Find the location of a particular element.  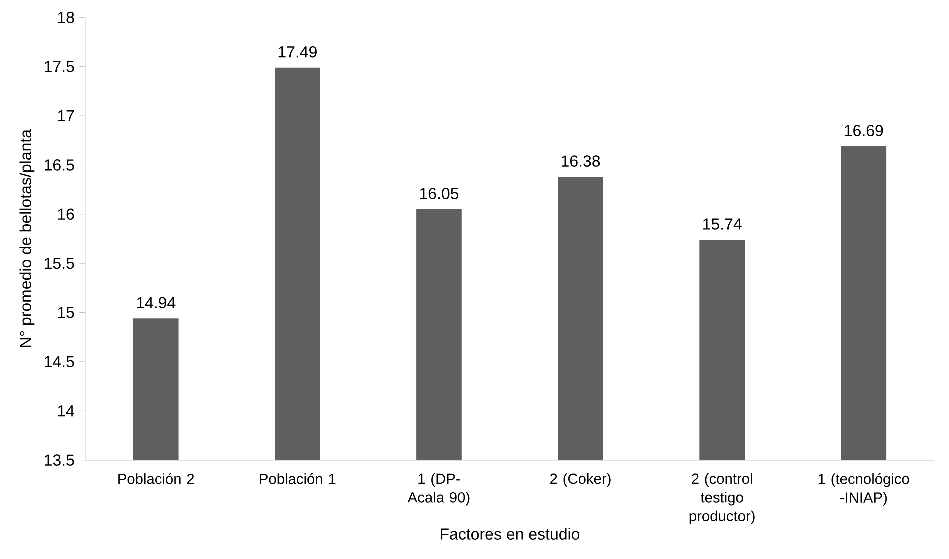

y-axis-title: N° promedio de bellotas/planta is located at coordinates (27, 239).